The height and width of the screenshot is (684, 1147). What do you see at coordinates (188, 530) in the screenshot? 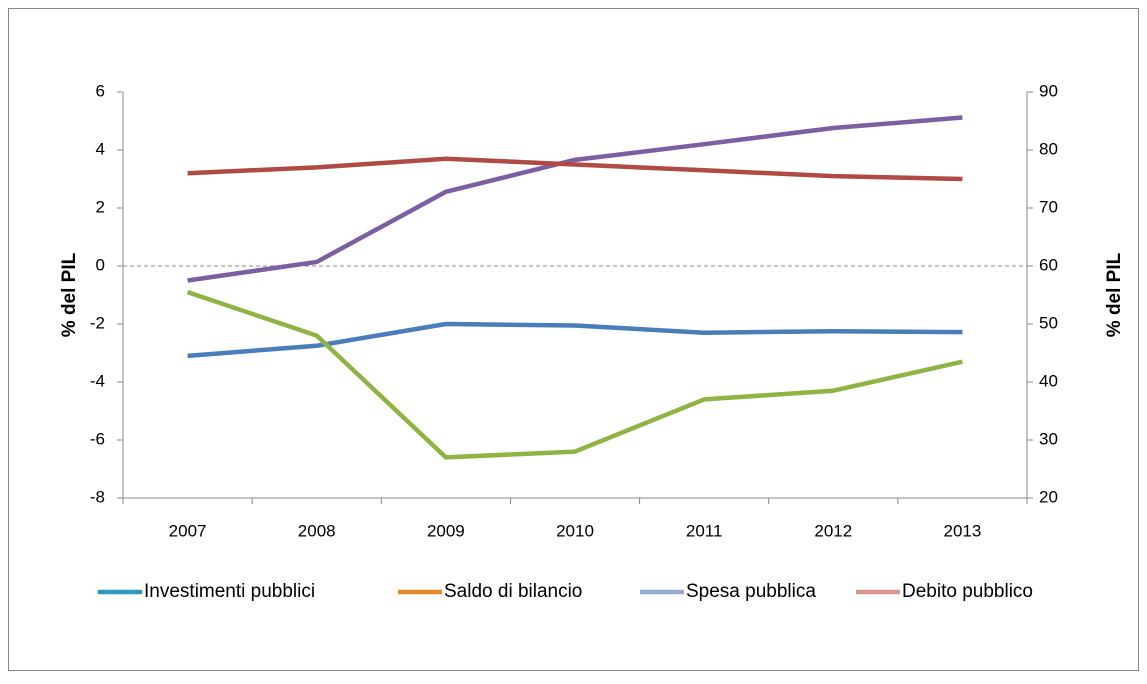
I see `x-tick-label: 2007` at bounding box center [188, 530].